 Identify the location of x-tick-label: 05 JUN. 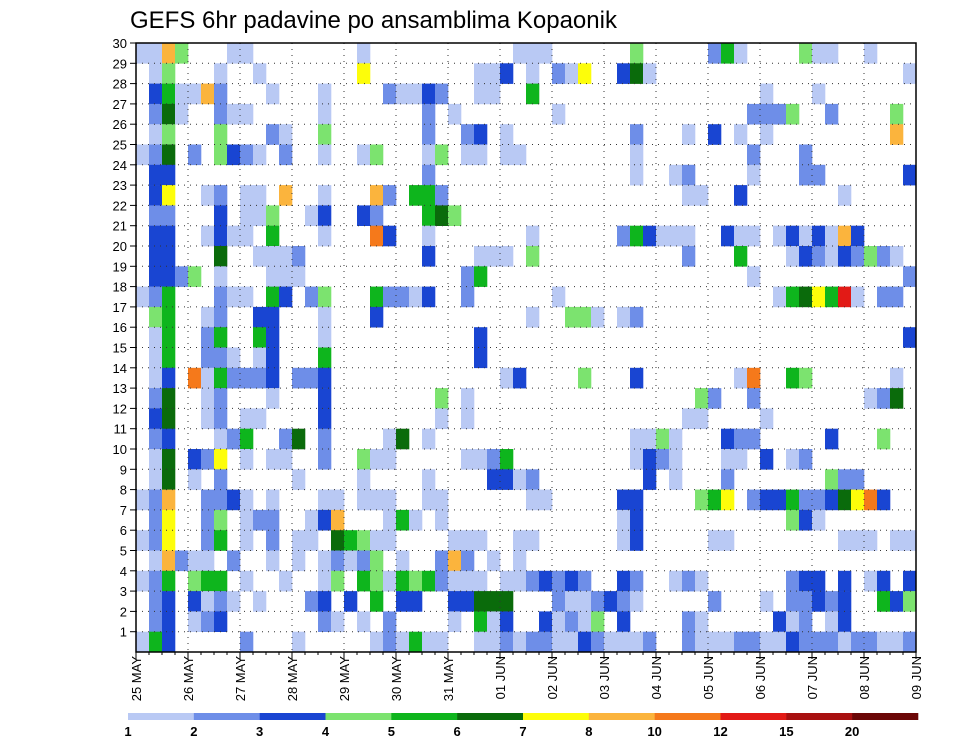
(708, 677).